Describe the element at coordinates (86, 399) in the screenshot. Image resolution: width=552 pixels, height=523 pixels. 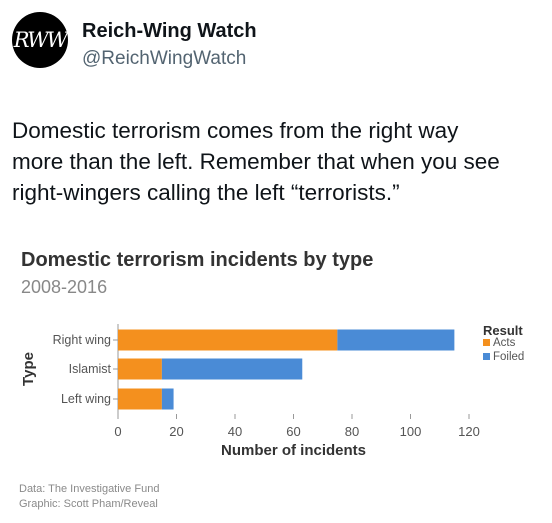
I see `y-tick-label: Left wing` at that location.